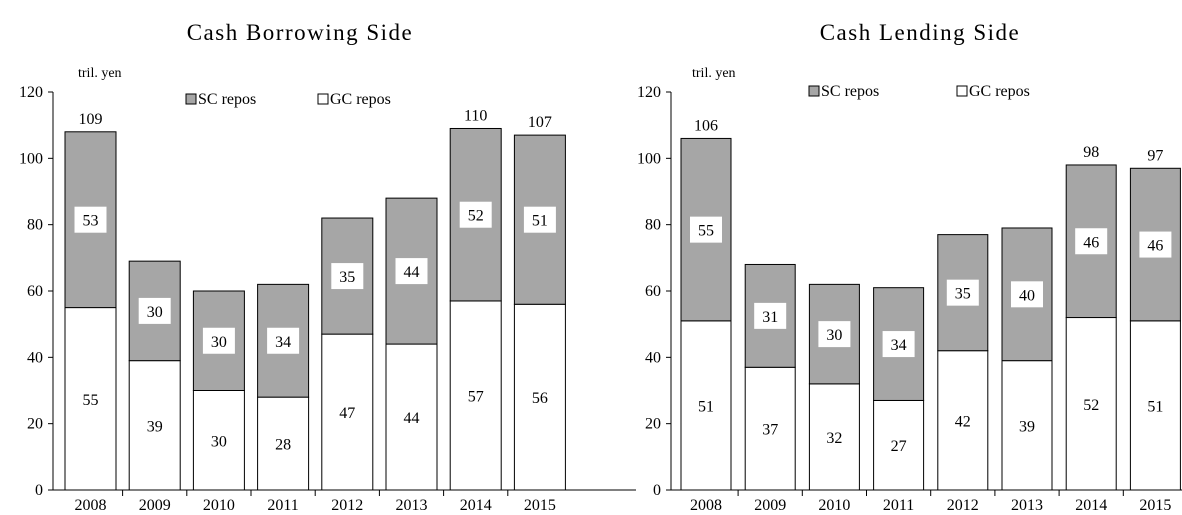  What do you see at coordinates (227, 99) in the screenshot?
I see `panel1-legend-label-sc: SC repos` at bounding box center [227, 99].